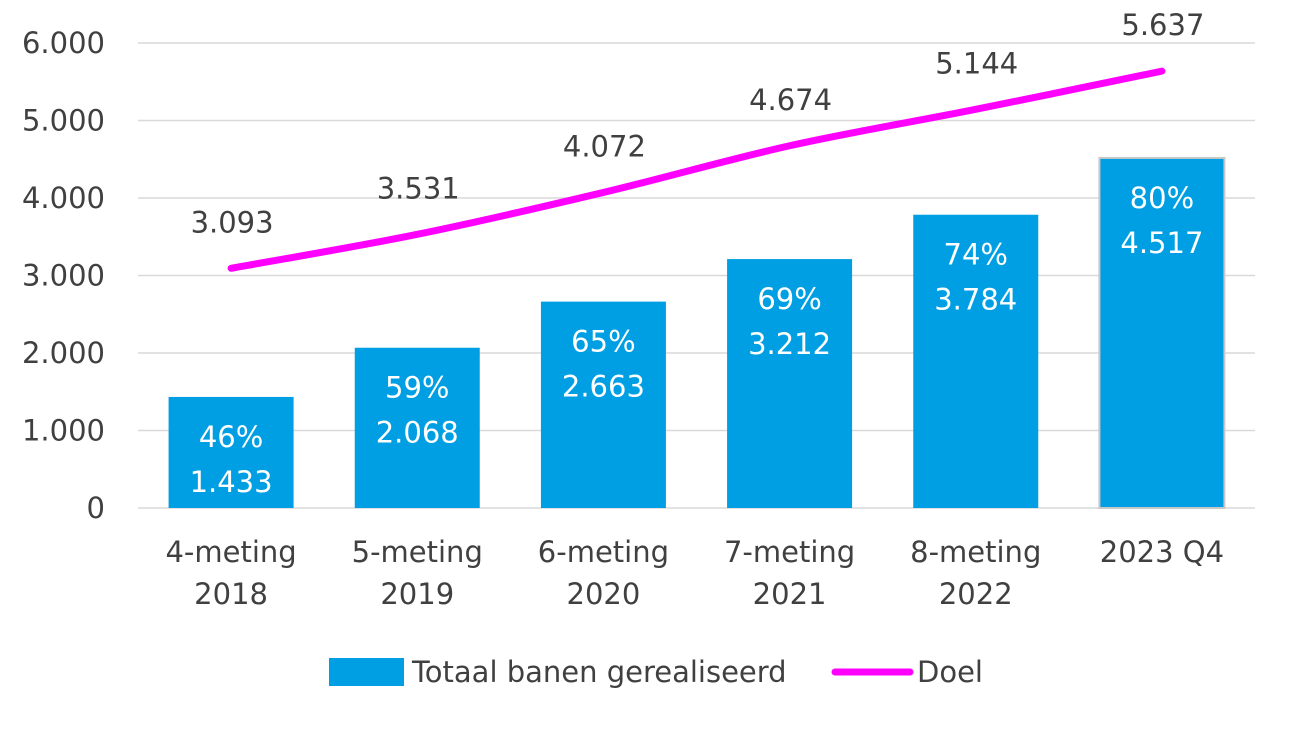 The image size is (1299, 731). What do you see at coordinates (603, 342) in the screenshot?
I see `bar-percent-label: 65%` at bounding box center [603, 342].